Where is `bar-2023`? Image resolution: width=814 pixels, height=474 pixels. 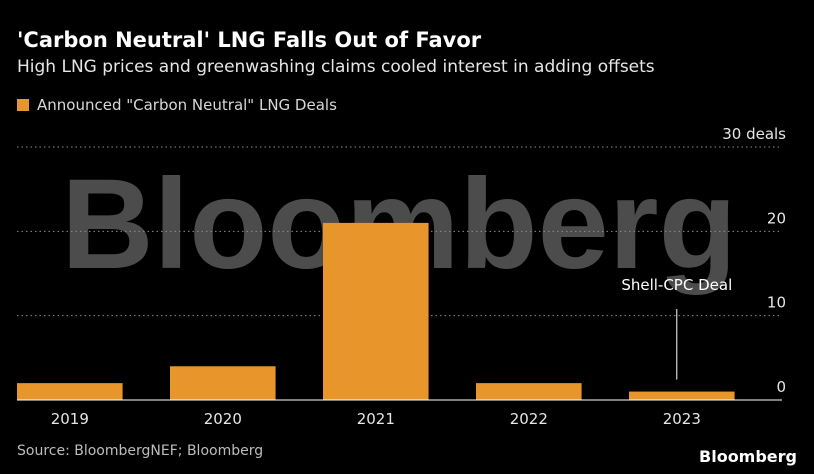
bar-2023 is located at coordinates (682, 395).